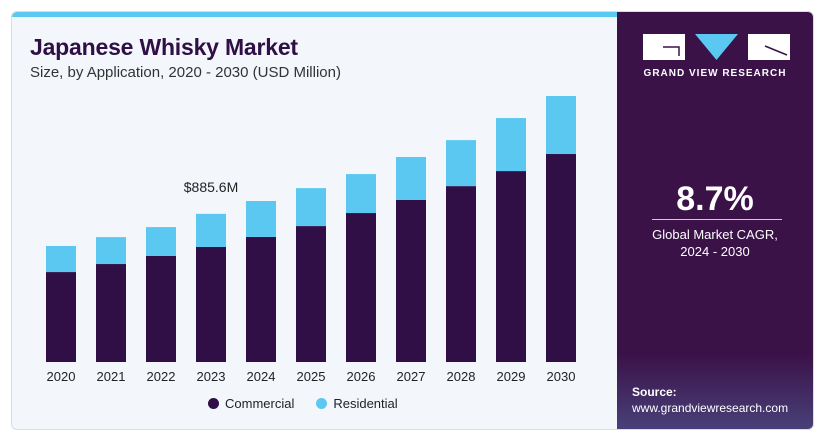 The width and height of the screenshot is (817, 432). Describe the element at coordinates (161, 376) in the screenshot. I see `x-tick-label: 2022` at that location.